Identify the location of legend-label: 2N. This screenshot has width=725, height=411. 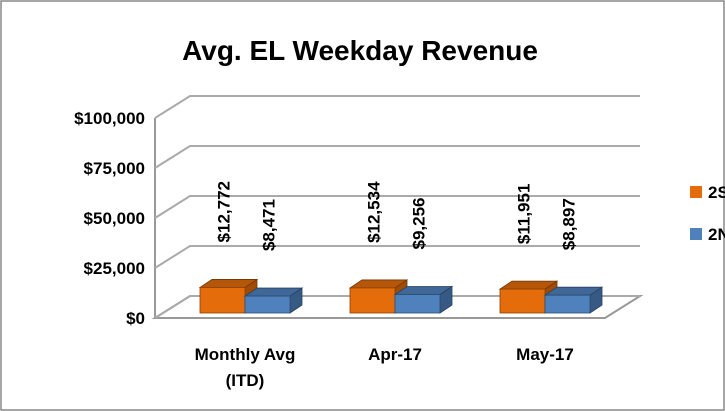
(716, 234).